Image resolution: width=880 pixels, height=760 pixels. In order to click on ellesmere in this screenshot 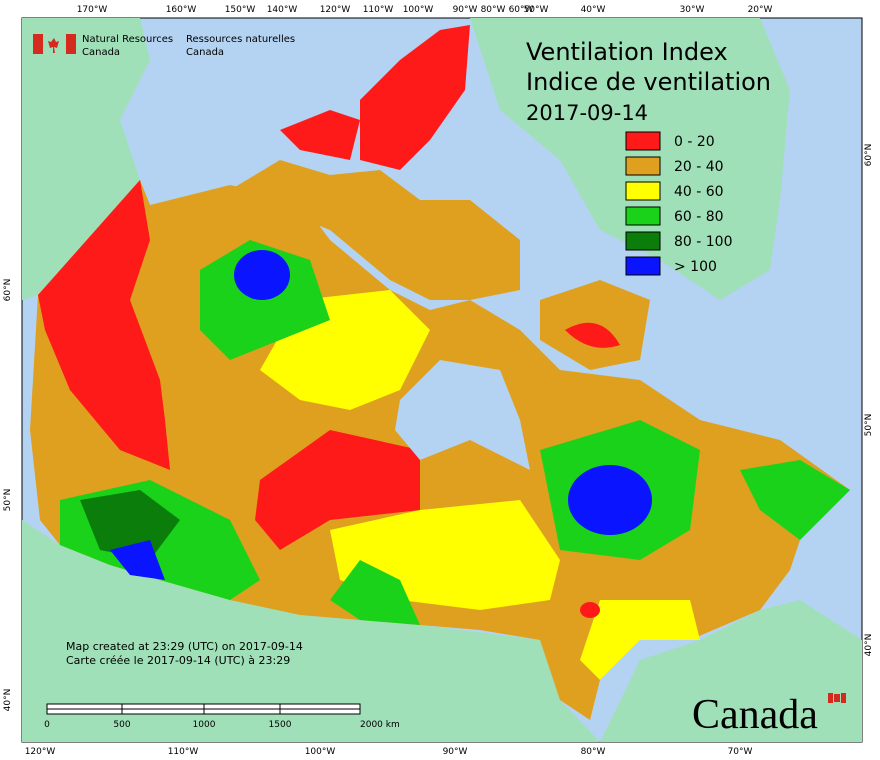, I will do `click(415, 97)`.